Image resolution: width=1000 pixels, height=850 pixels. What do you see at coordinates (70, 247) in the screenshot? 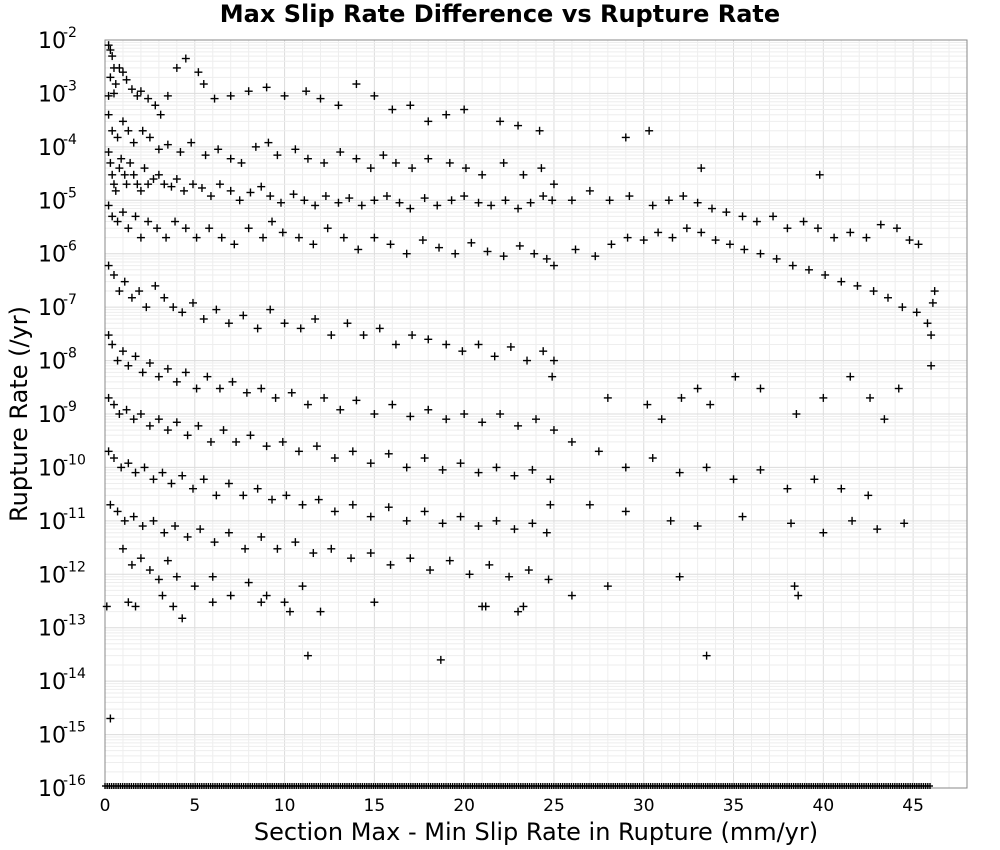
I see `y-tick-exponent: -6` at bounding box center [70, 247].